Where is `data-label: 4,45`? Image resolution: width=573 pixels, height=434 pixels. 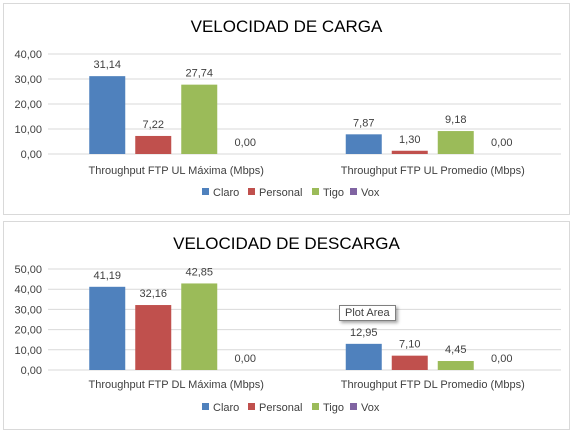 data-label: 4,45 is located at coordinates (455, 350).